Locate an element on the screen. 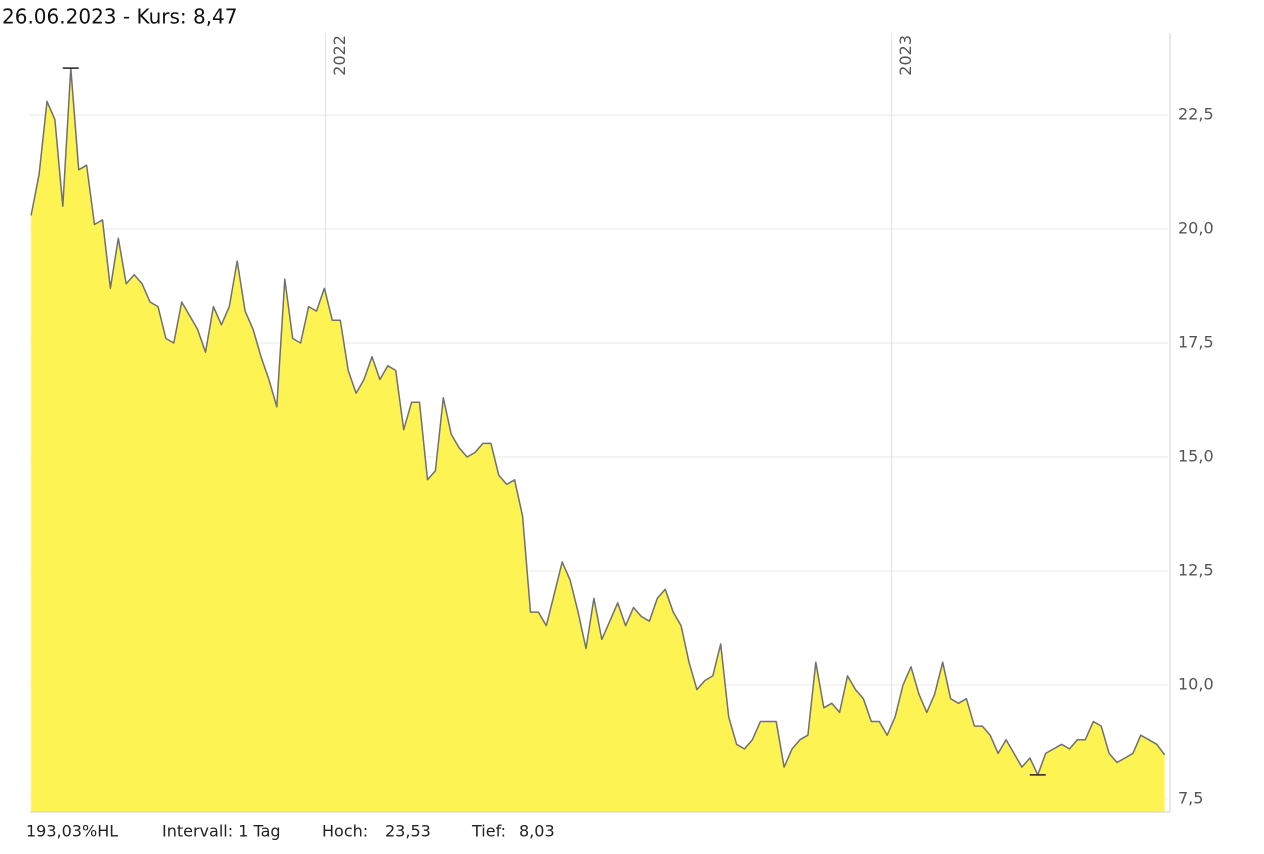  x-tick-label: 2022 is located at coordinates (339, 55).